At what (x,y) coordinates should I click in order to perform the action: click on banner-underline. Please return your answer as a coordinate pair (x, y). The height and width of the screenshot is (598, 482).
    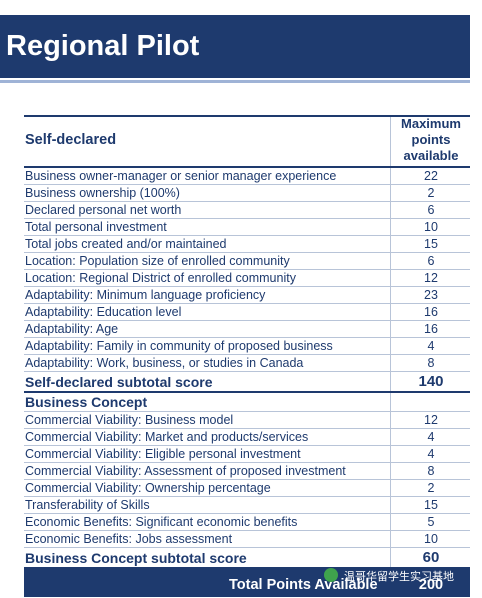
    Looking at the image, I should click on (235, 81).